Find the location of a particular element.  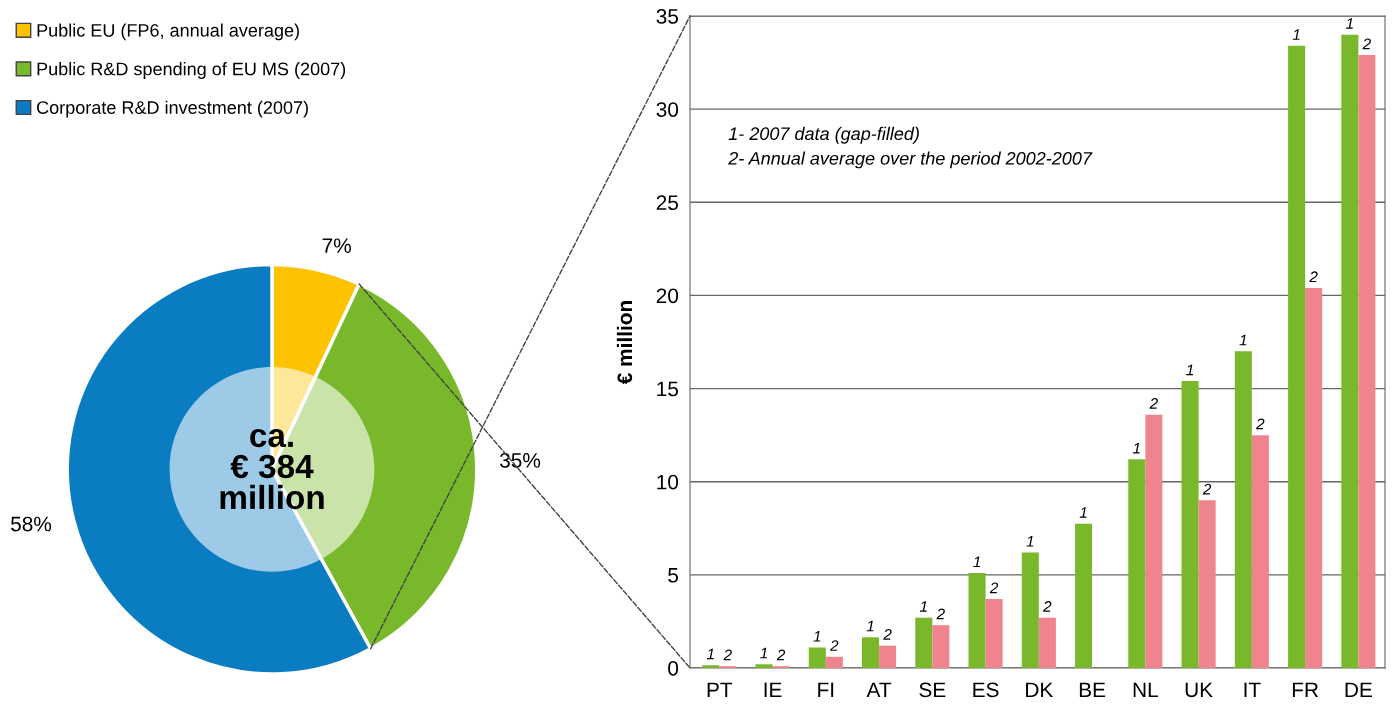

y-tick-label: 5 is located at coordinates (673, 575).